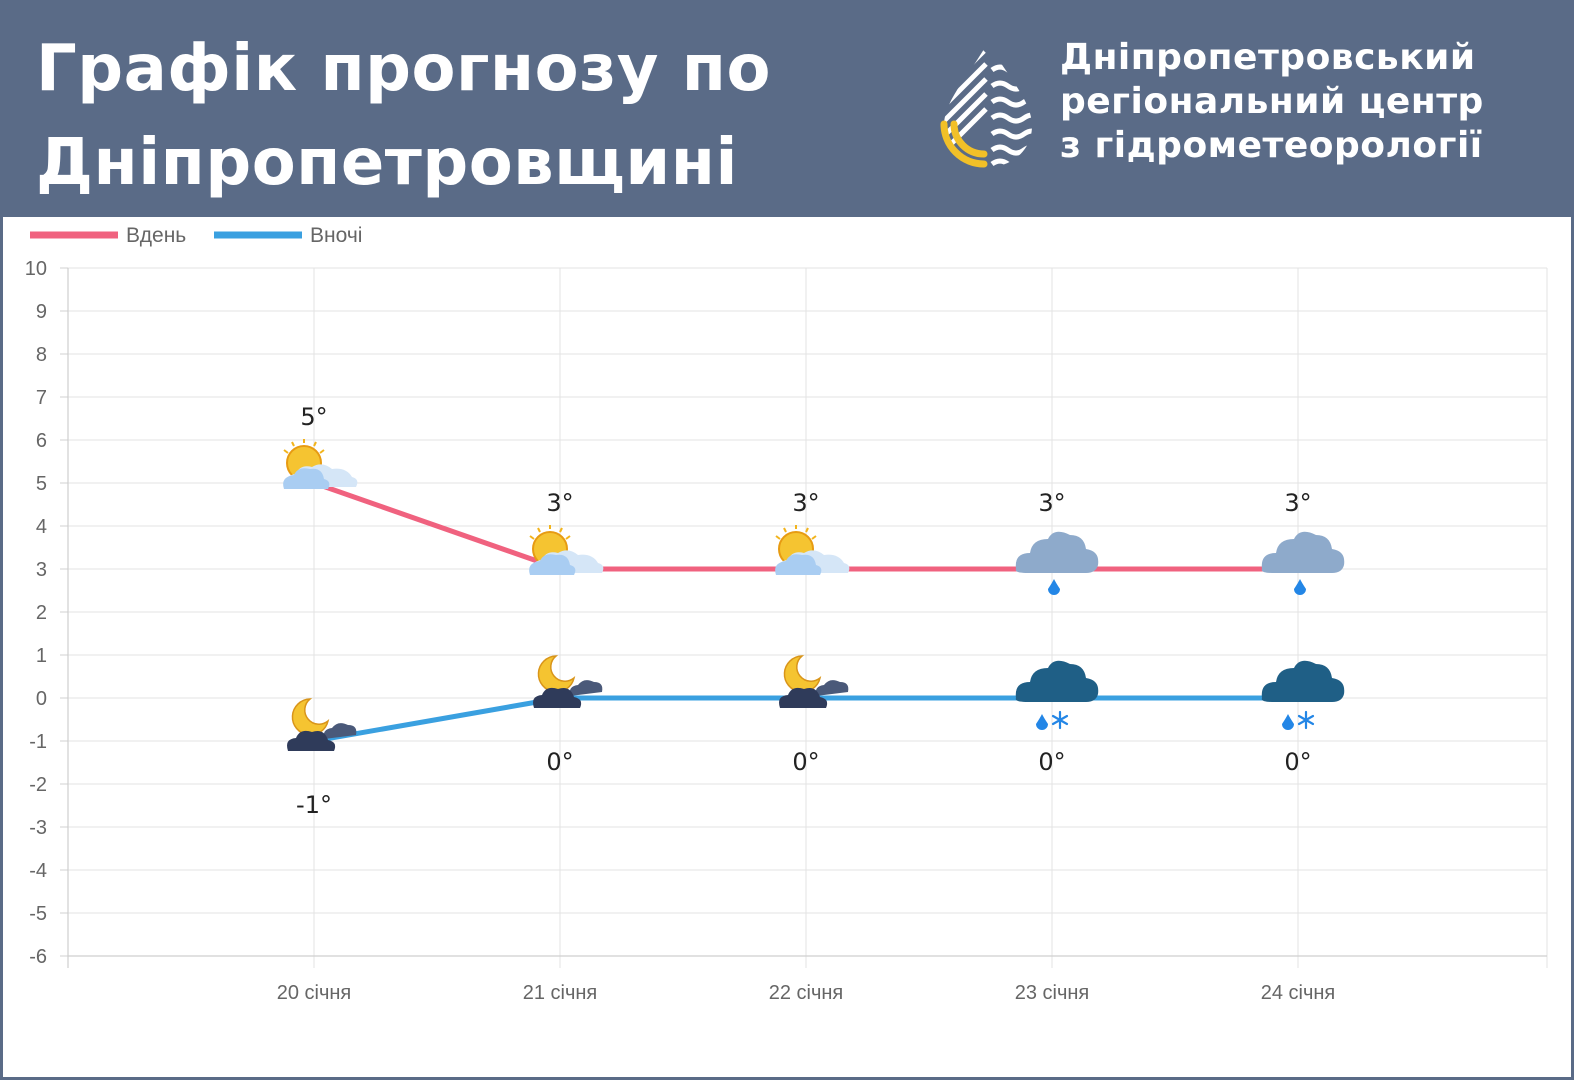  Describe the element at coordinates (387, 163) in the screenshot. I see `title-line-2: Дніпропетровщині` at that location.